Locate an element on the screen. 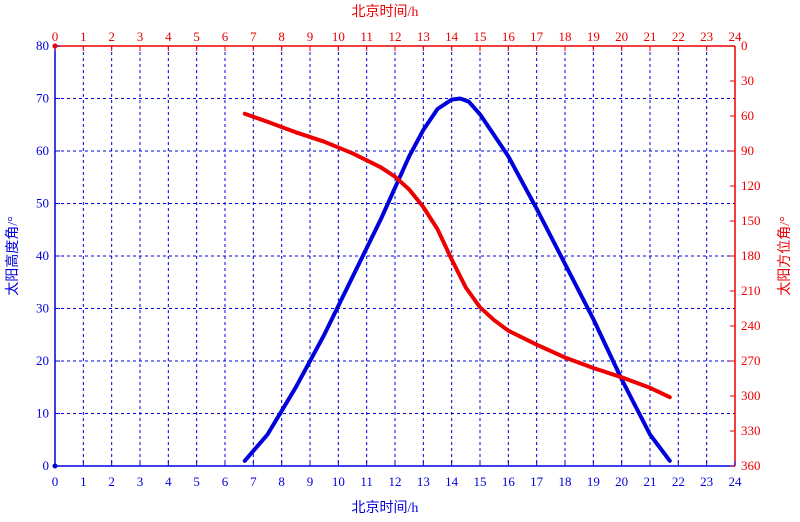 The image size is (800, 522). y-right-tick-label: 360 is located at coordinates (751, 465).